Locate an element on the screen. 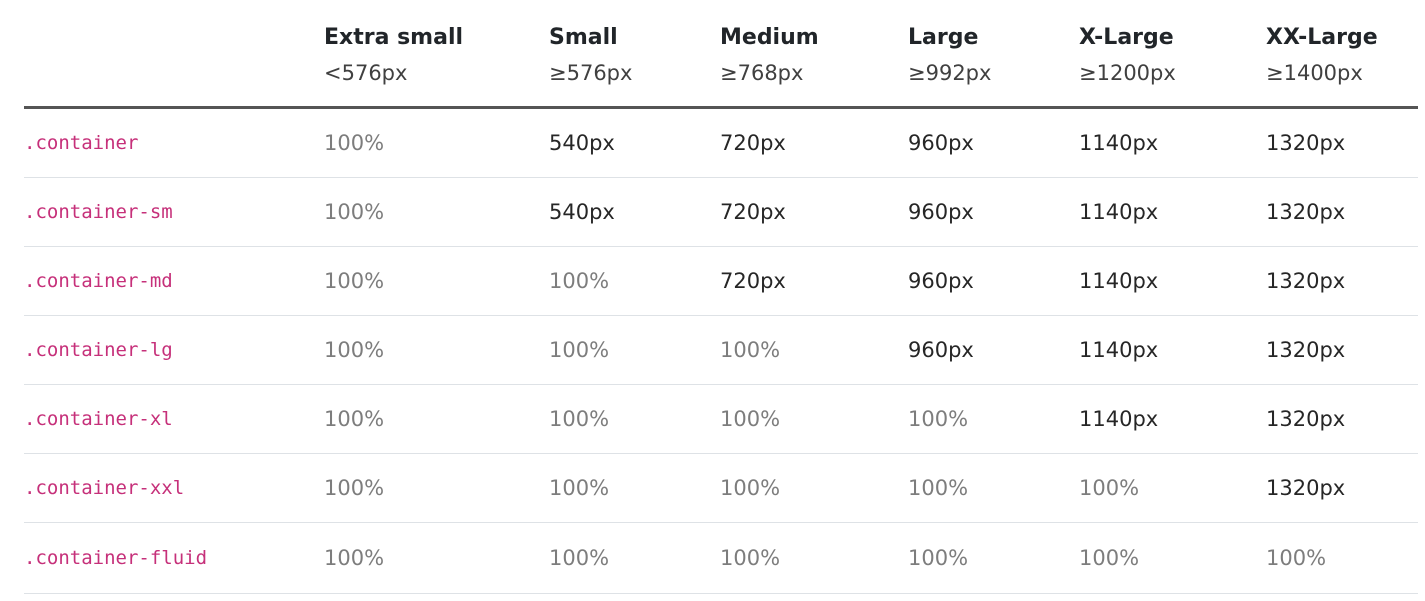 This screenshot has width=1425, height=601. header-breakpoint: ≥576px is located at coordinates (591, 73).